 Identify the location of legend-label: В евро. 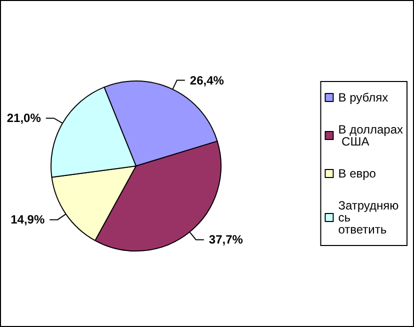
(357, 173).